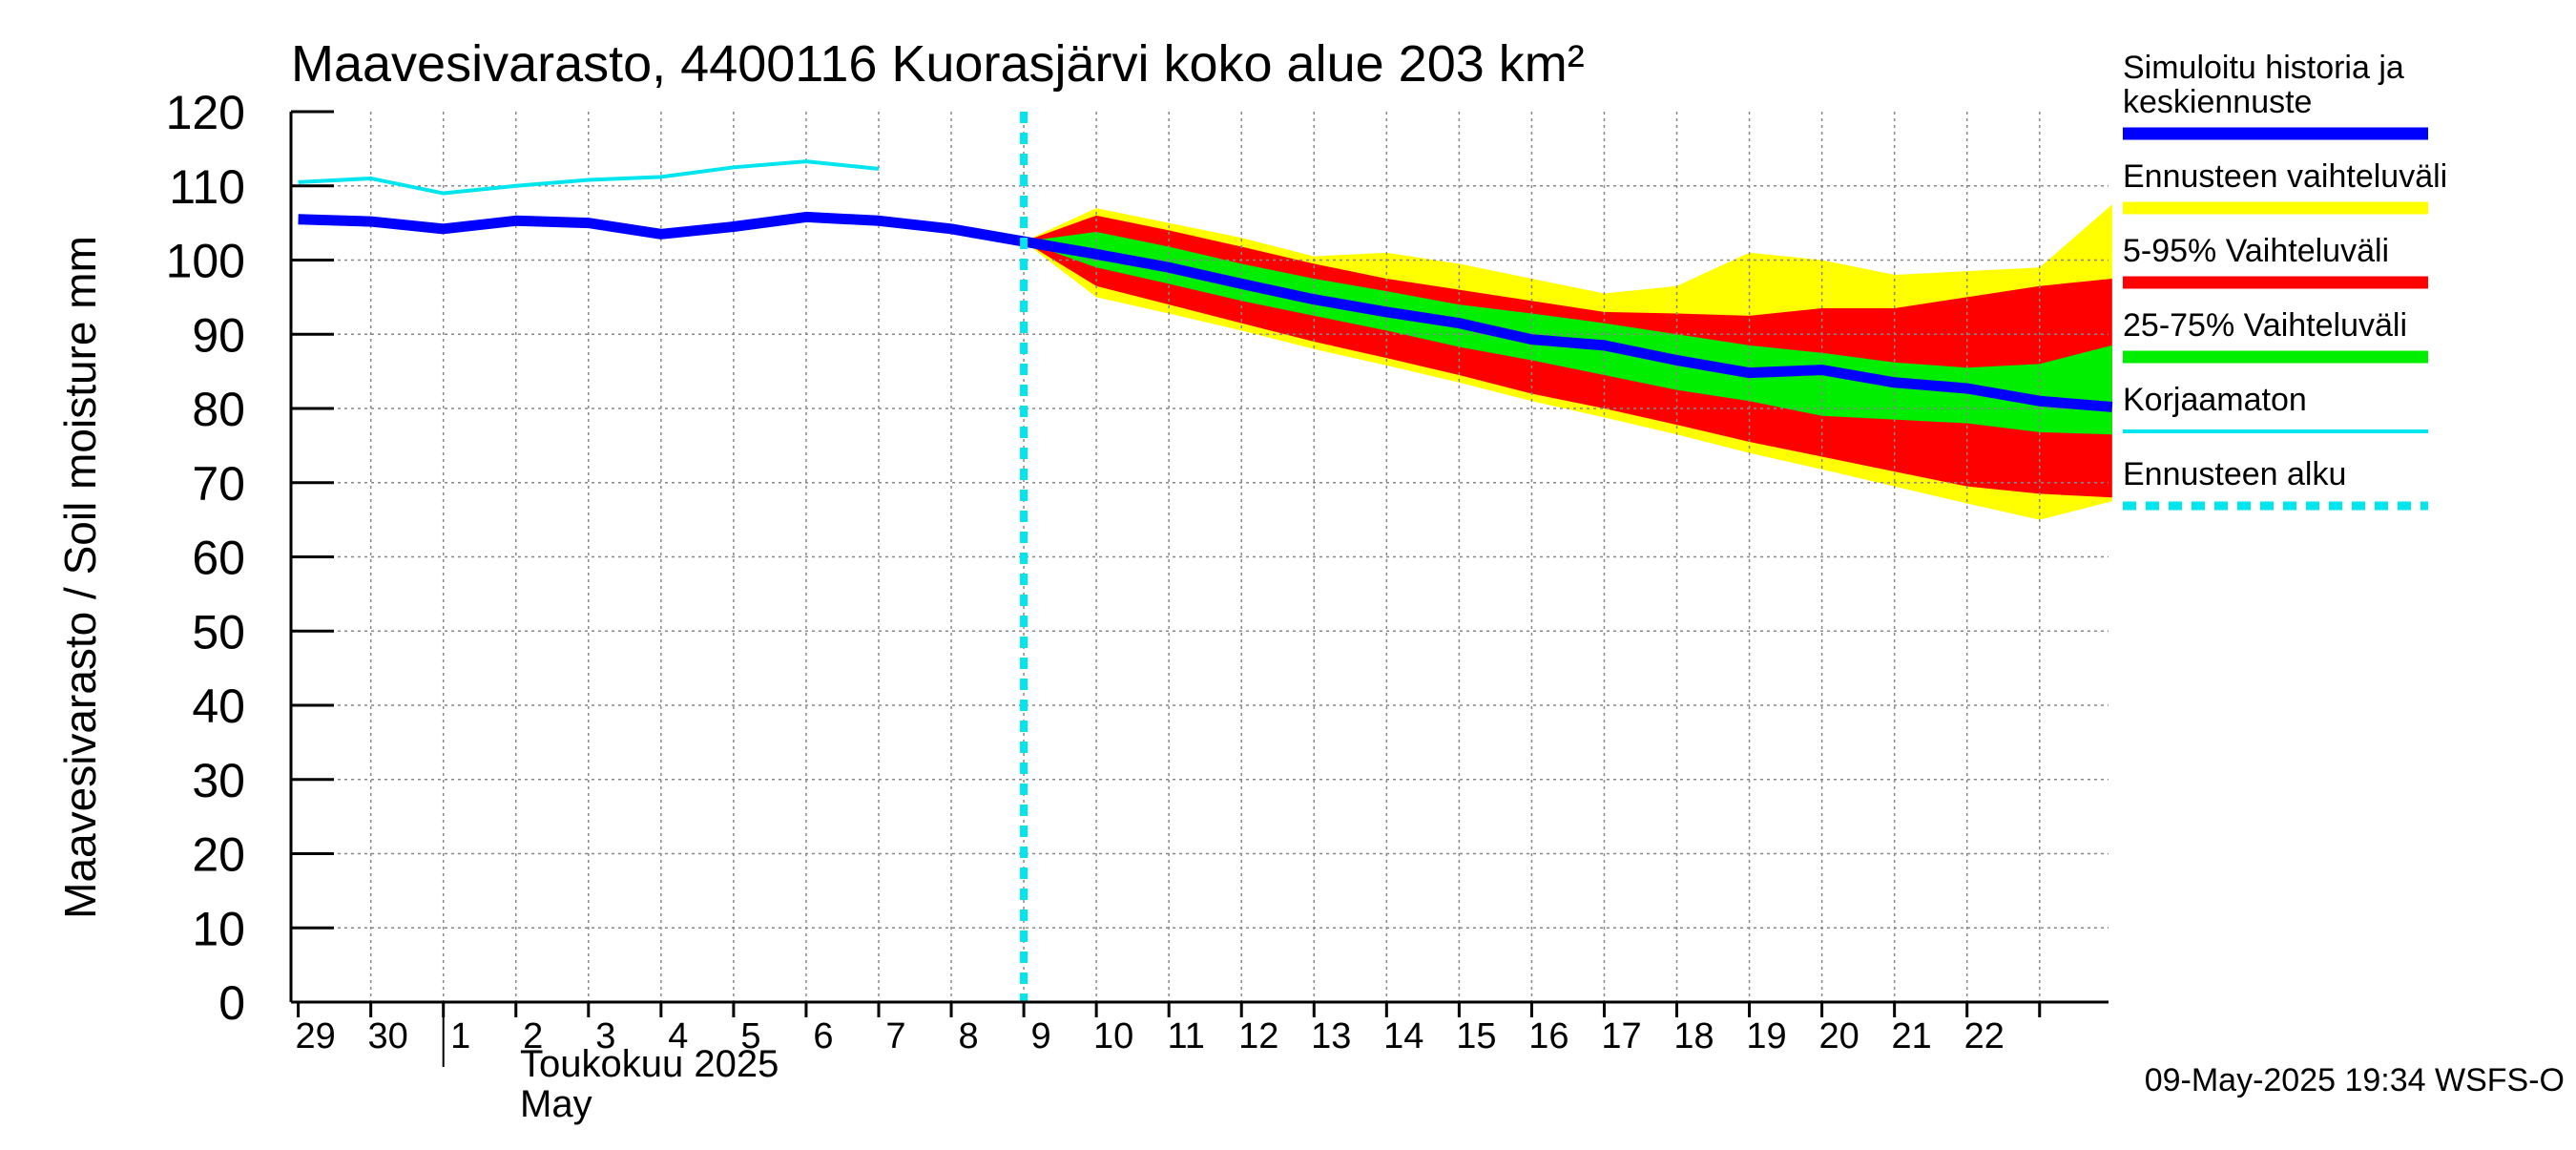 This screenshot has height=1150, width=2576. Describe the element at coordinates (1838, 1036) in the screenshot. I see `x-tick-label: 20` at that location.